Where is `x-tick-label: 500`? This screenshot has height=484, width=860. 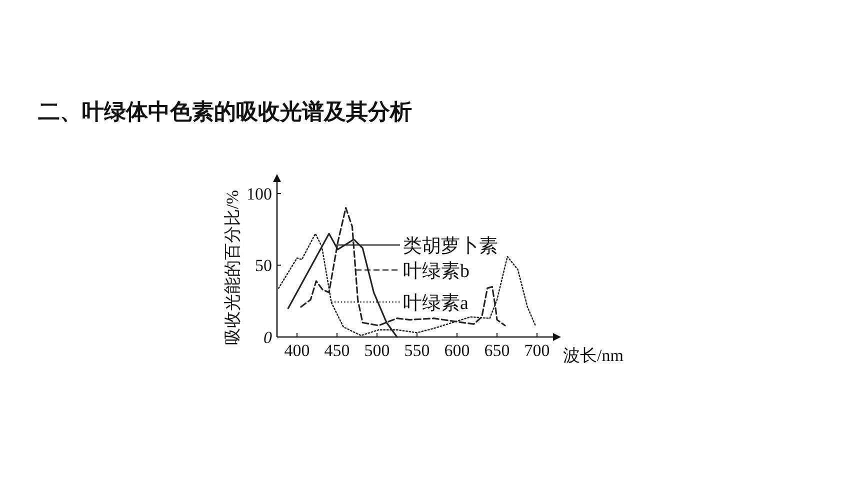
x-tick-label: 500 is located at coordinates (377, 350).